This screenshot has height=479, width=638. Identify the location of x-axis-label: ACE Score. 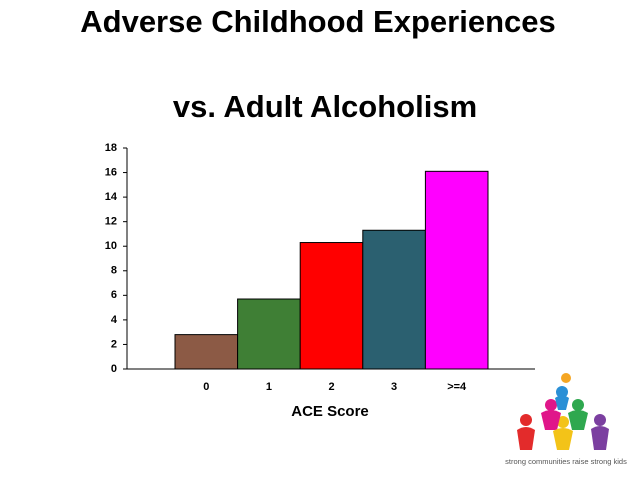
(330, 411).